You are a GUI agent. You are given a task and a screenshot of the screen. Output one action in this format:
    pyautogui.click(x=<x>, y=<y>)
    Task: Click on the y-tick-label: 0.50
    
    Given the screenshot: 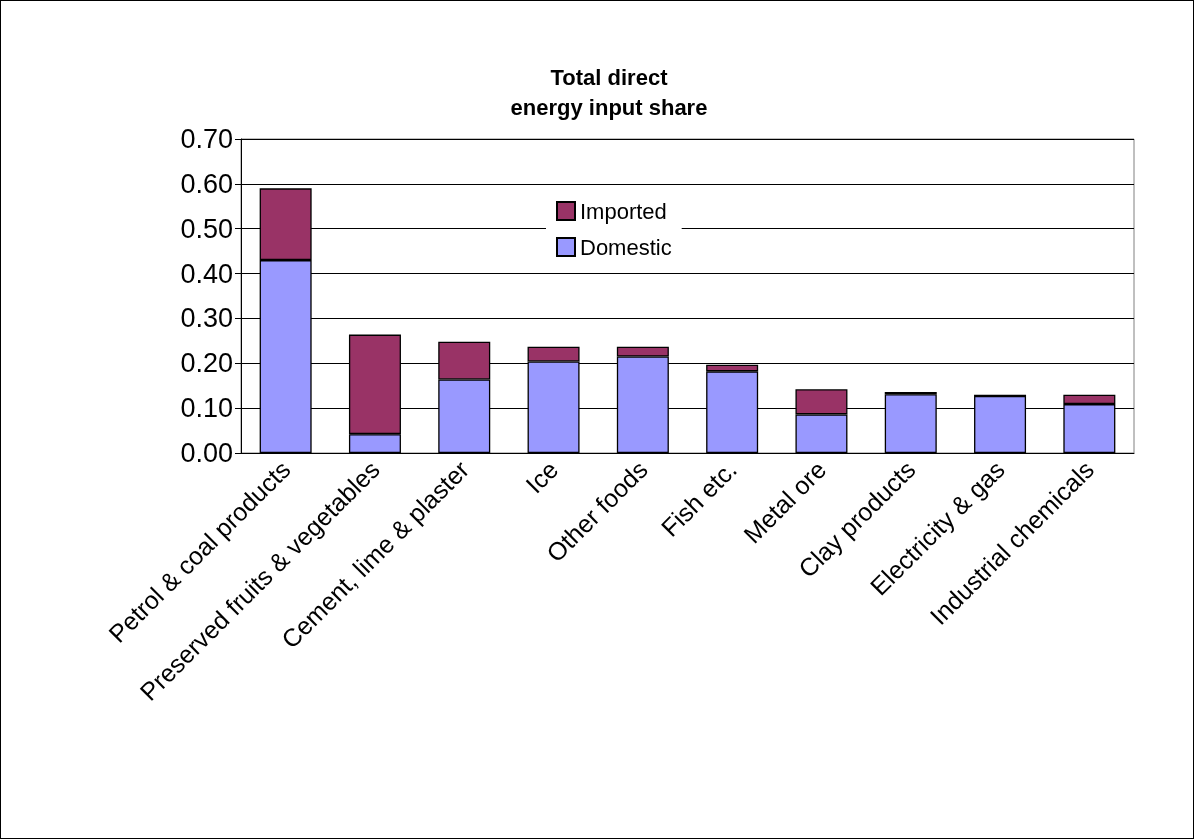 What is the action you would take?
    pyautogui.click(x=206, y=228)
    